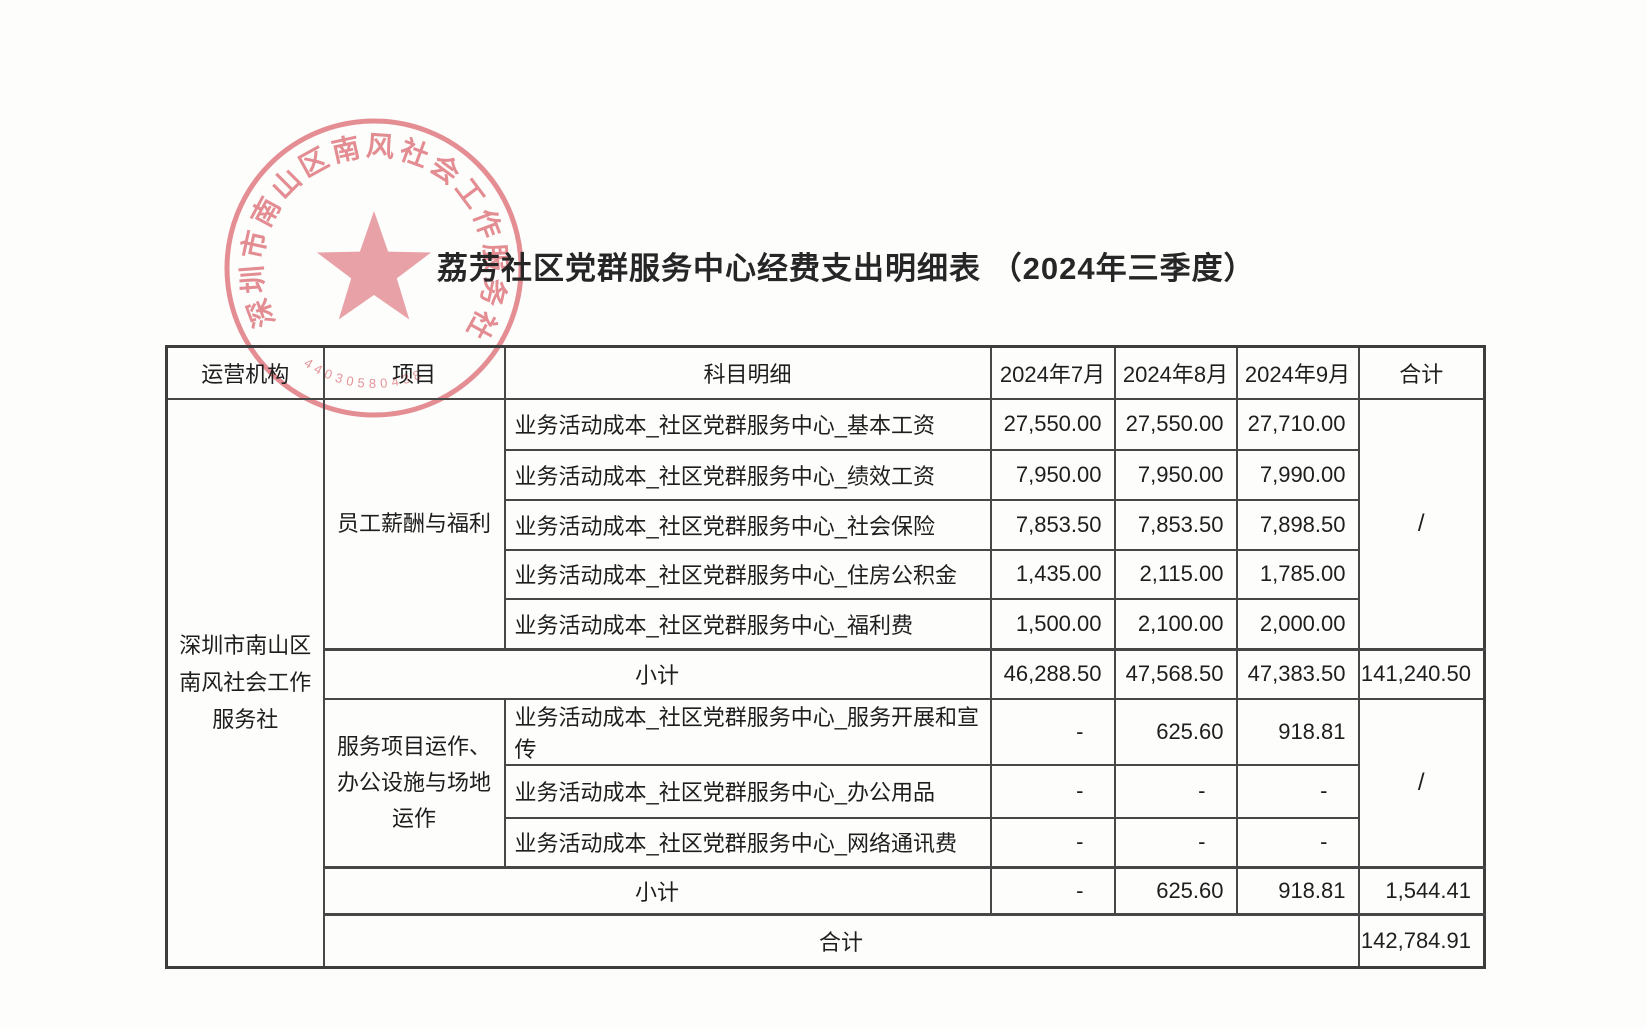 The height and width of the screenshot is (1029, 1646). I want to click on seal-ring-text: 深圳市南山区南风社会工作服务社, so click(374, 239).